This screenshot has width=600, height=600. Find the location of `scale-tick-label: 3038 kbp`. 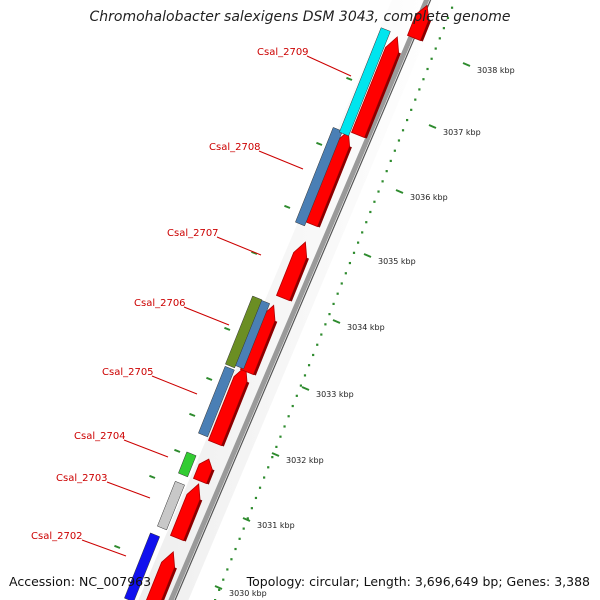

scale-tick-label: 3038 kbp is located at coordinates (496, 70).